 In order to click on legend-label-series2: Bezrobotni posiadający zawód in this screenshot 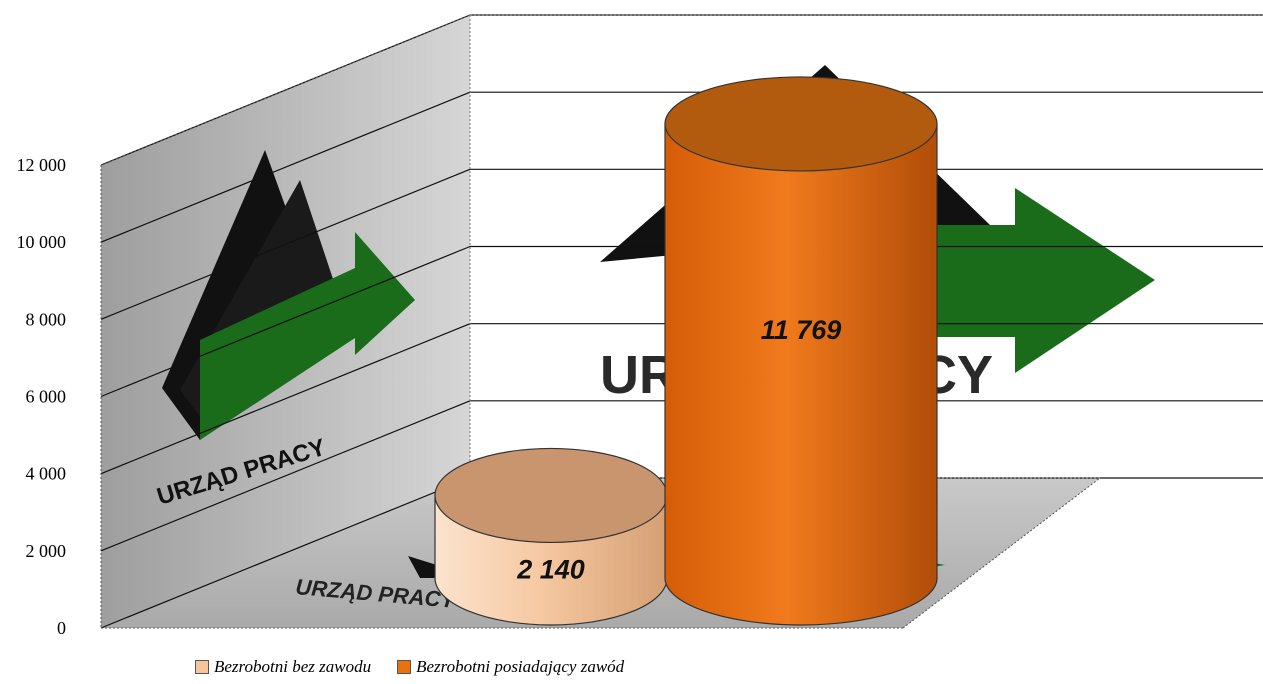, I will do `click(520, 666)`.